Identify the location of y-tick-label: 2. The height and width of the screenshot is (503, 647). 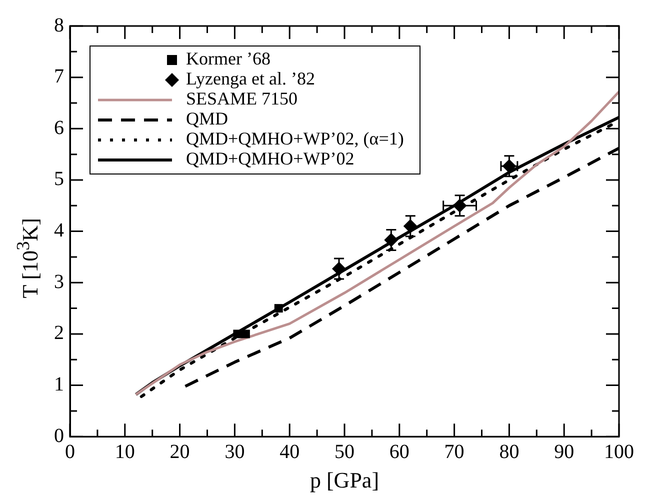
(59, 333).